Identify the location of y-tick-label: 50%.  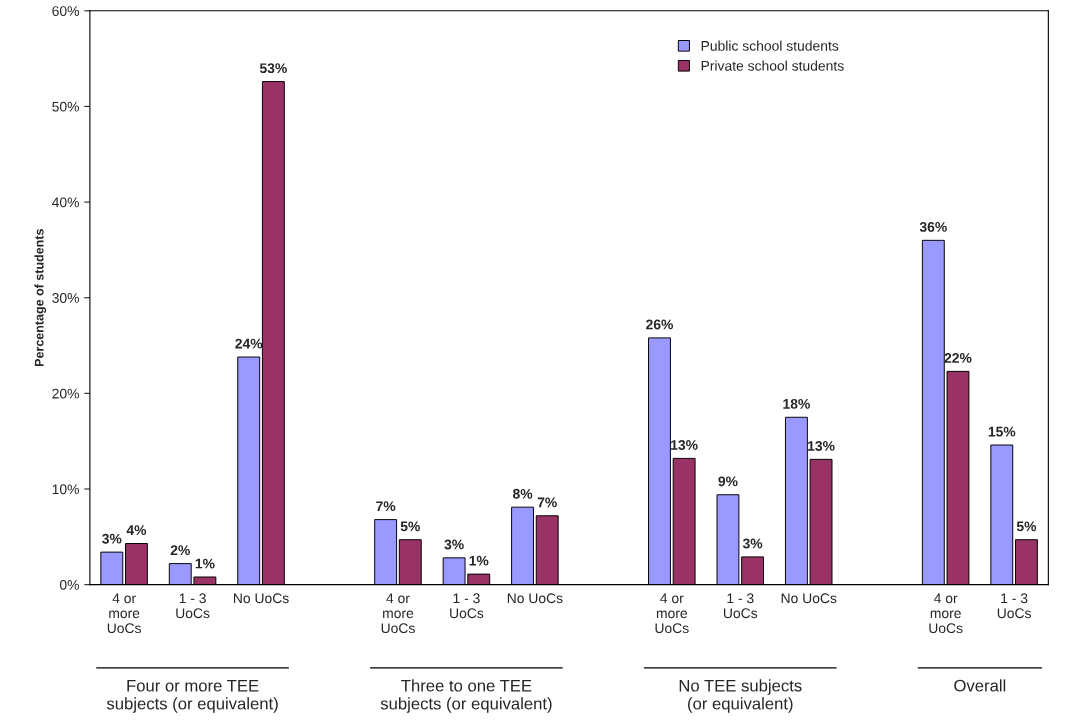
(65, 106).